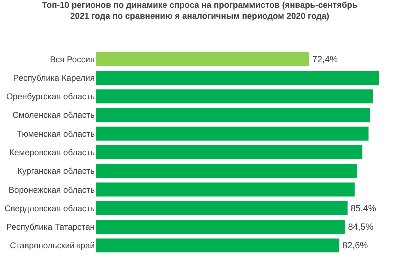 Image resolution: width=400 pixels, height=267 pixels. I want to click on y-tick-label: Кемеровская область, so click(53, 152).